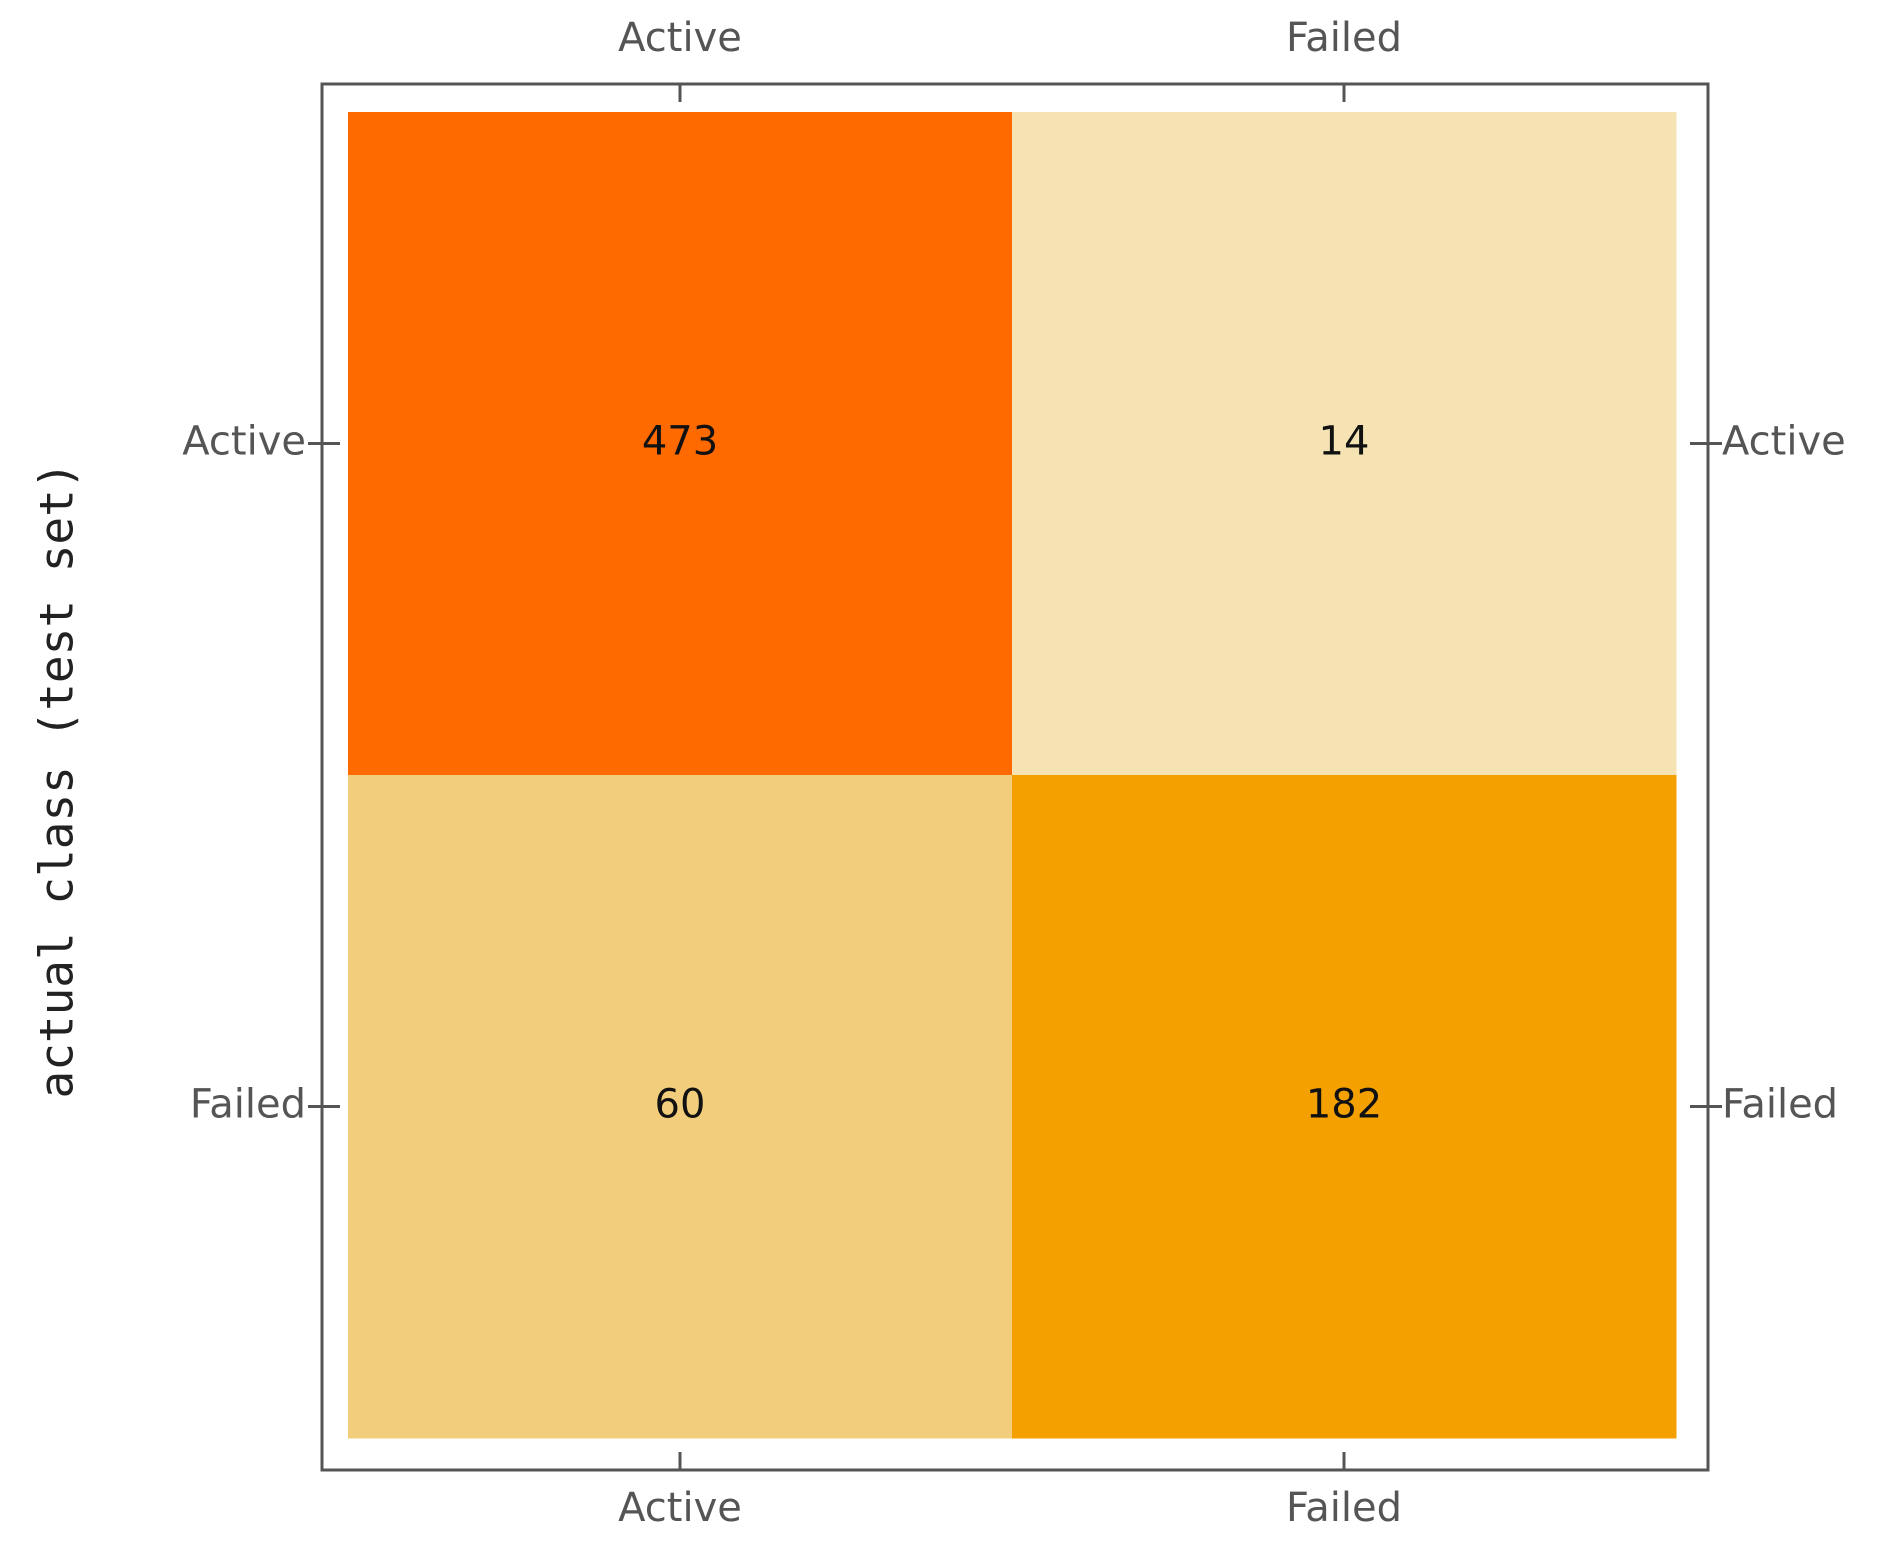  What do you see at coordinates (680, 38) in the screenshot?
I see `x-tick-label-top: Active` at bounding box center [680, 38].